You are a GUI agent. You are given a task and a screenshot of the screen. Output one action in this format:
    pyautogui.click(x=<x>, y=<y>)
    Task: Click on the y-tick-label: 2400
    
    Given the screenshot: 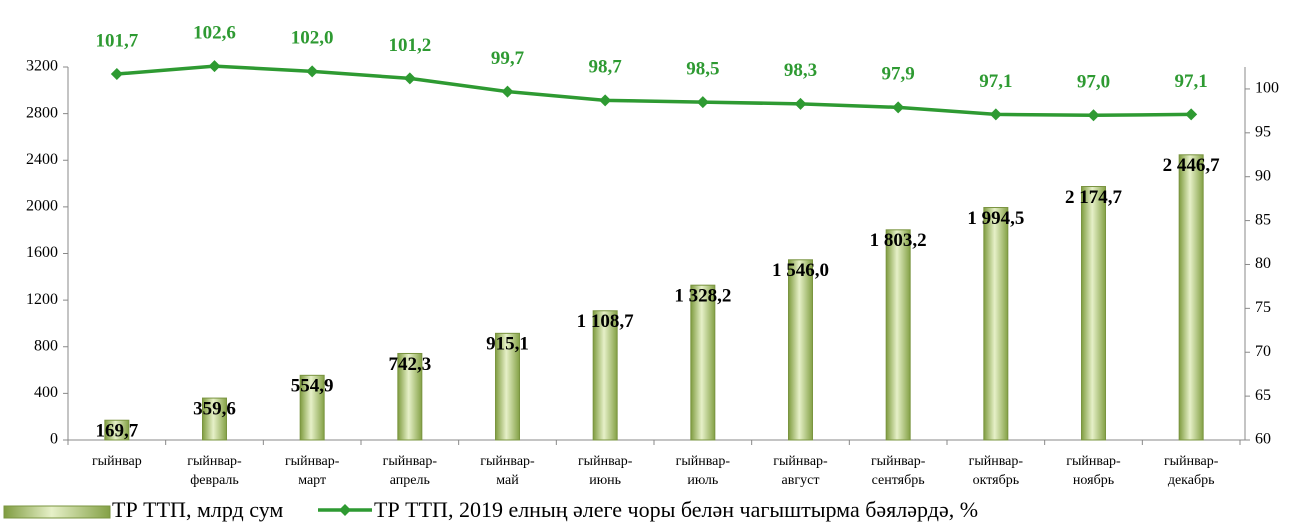 What is the action you would take?
    pyautogui.click(x=42, y=159)
    